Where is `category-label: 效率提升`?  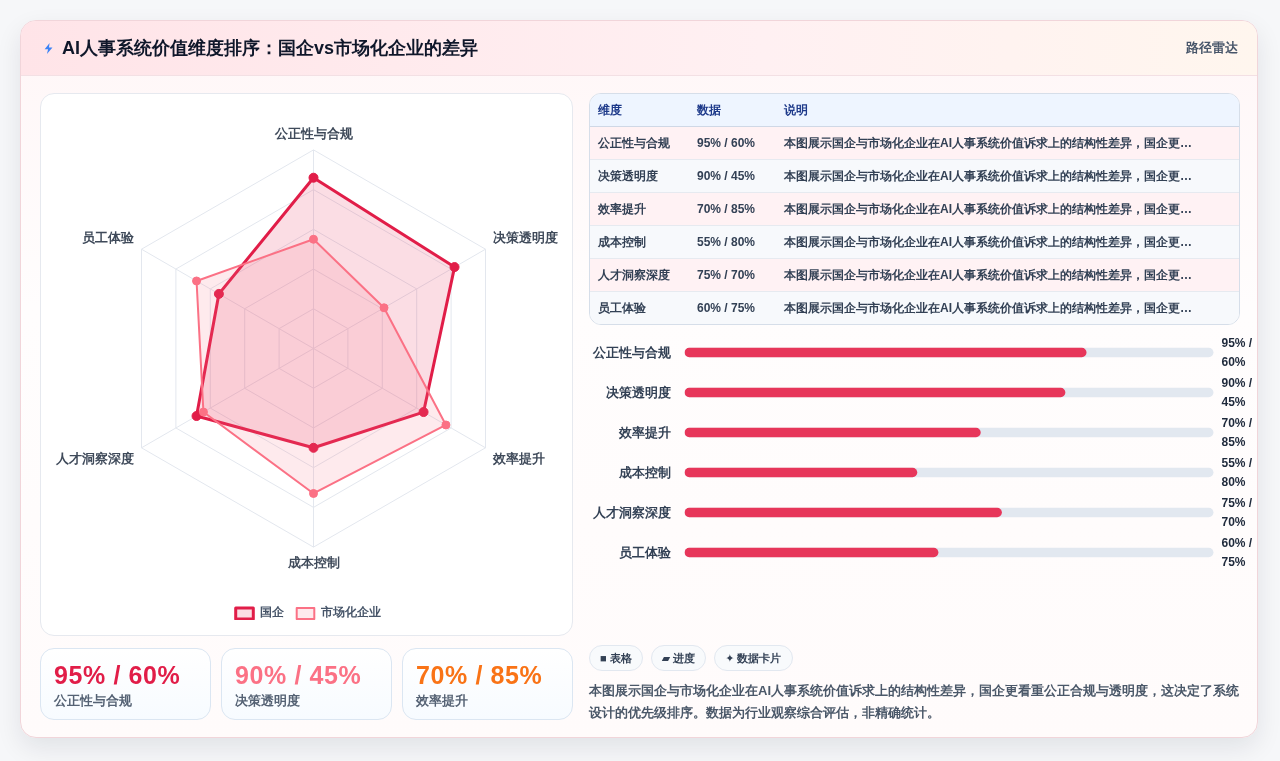 category-label: 效率提升 is located at coordinates (442, 701).